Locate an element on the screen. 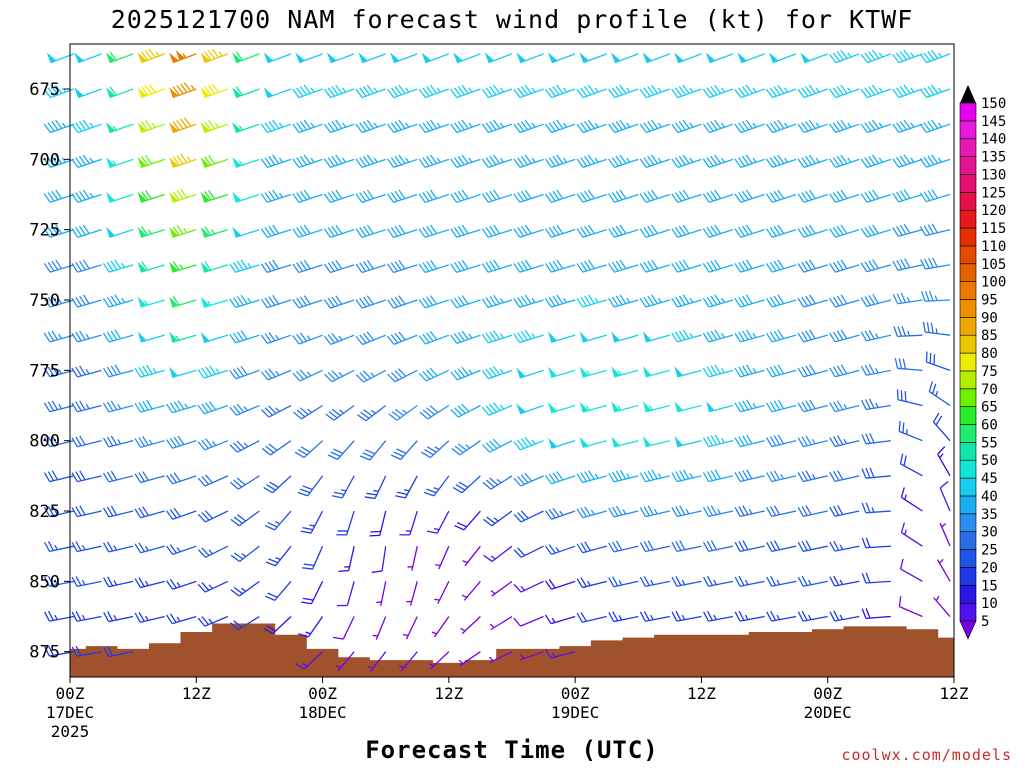  colorbar-label: 40 is located at coordinates (989, 497).